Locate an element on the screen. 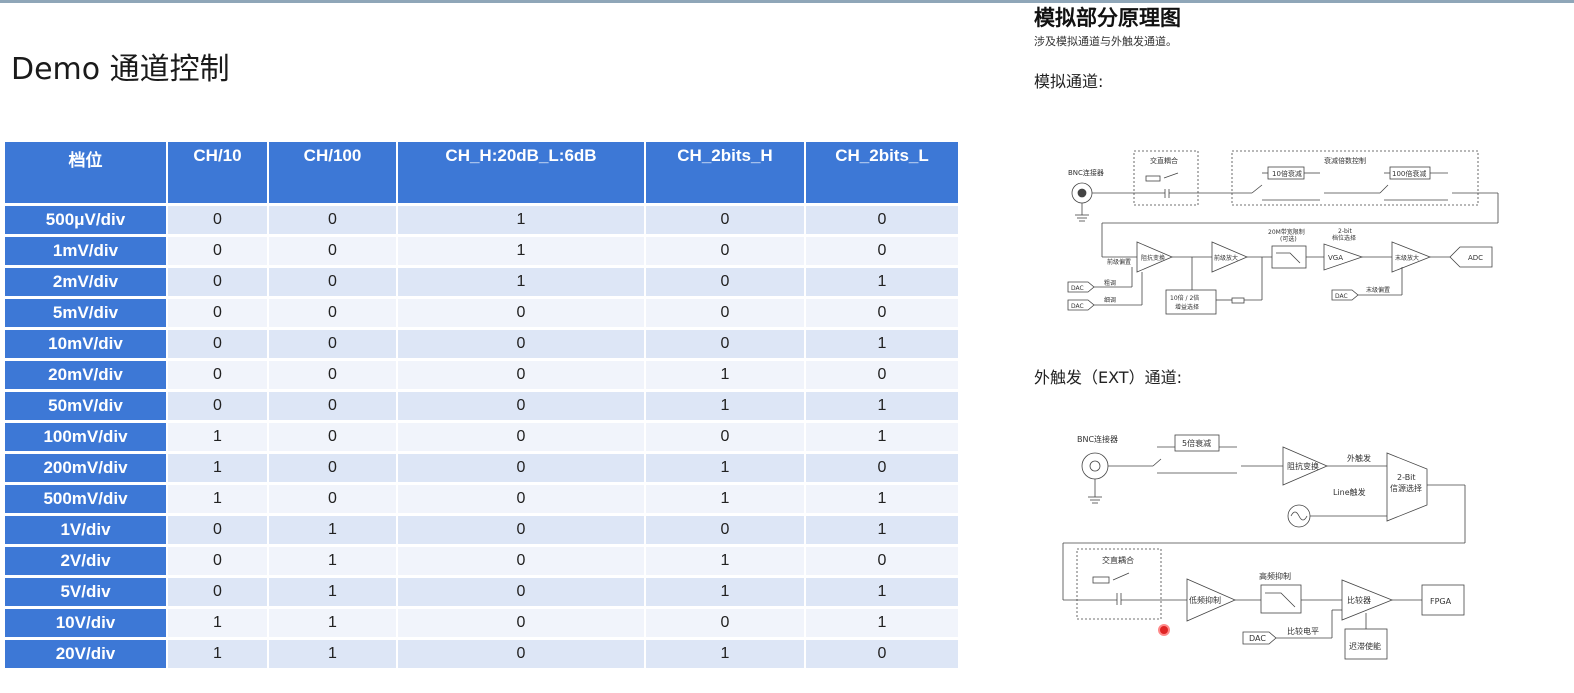 The image size is (1574, 693). lf-reject-amp is located at coordinates (1211, 600).